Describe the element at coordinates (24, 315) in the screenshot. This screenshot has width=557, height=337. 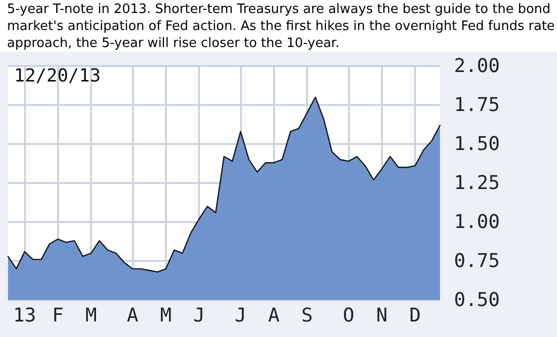
I see `x-tick-label: 13` at that location.